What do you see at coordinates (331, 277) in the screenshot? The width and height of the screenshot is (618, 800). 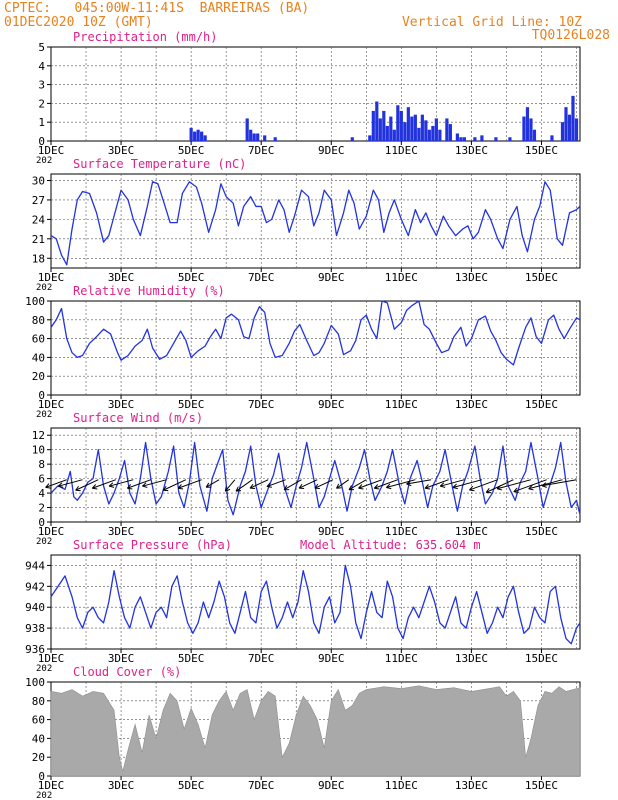 I see `temp-xtick-label: 9DEC` at bounding box center [331, 277].